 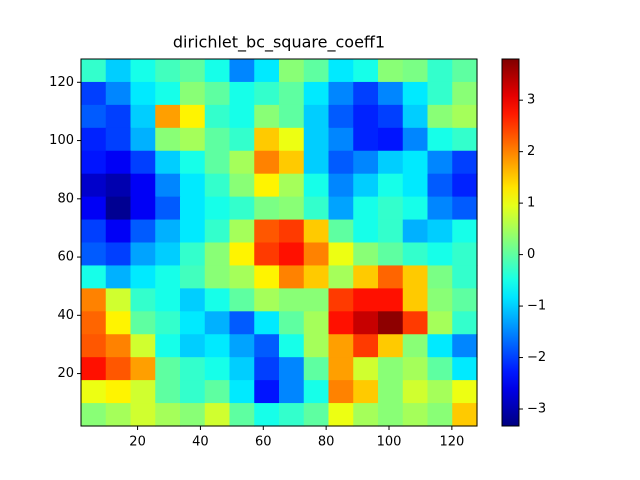 I want to click on y-tick-label: 20, so click(x=65, y=373).